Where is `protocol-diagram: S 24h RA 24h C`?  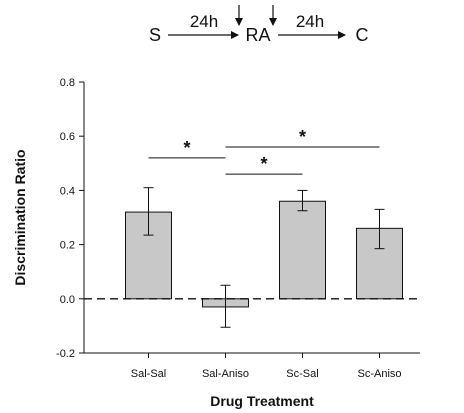
protocol-diagram: S 24h RA 24h C is located at coordinates (259, 25).